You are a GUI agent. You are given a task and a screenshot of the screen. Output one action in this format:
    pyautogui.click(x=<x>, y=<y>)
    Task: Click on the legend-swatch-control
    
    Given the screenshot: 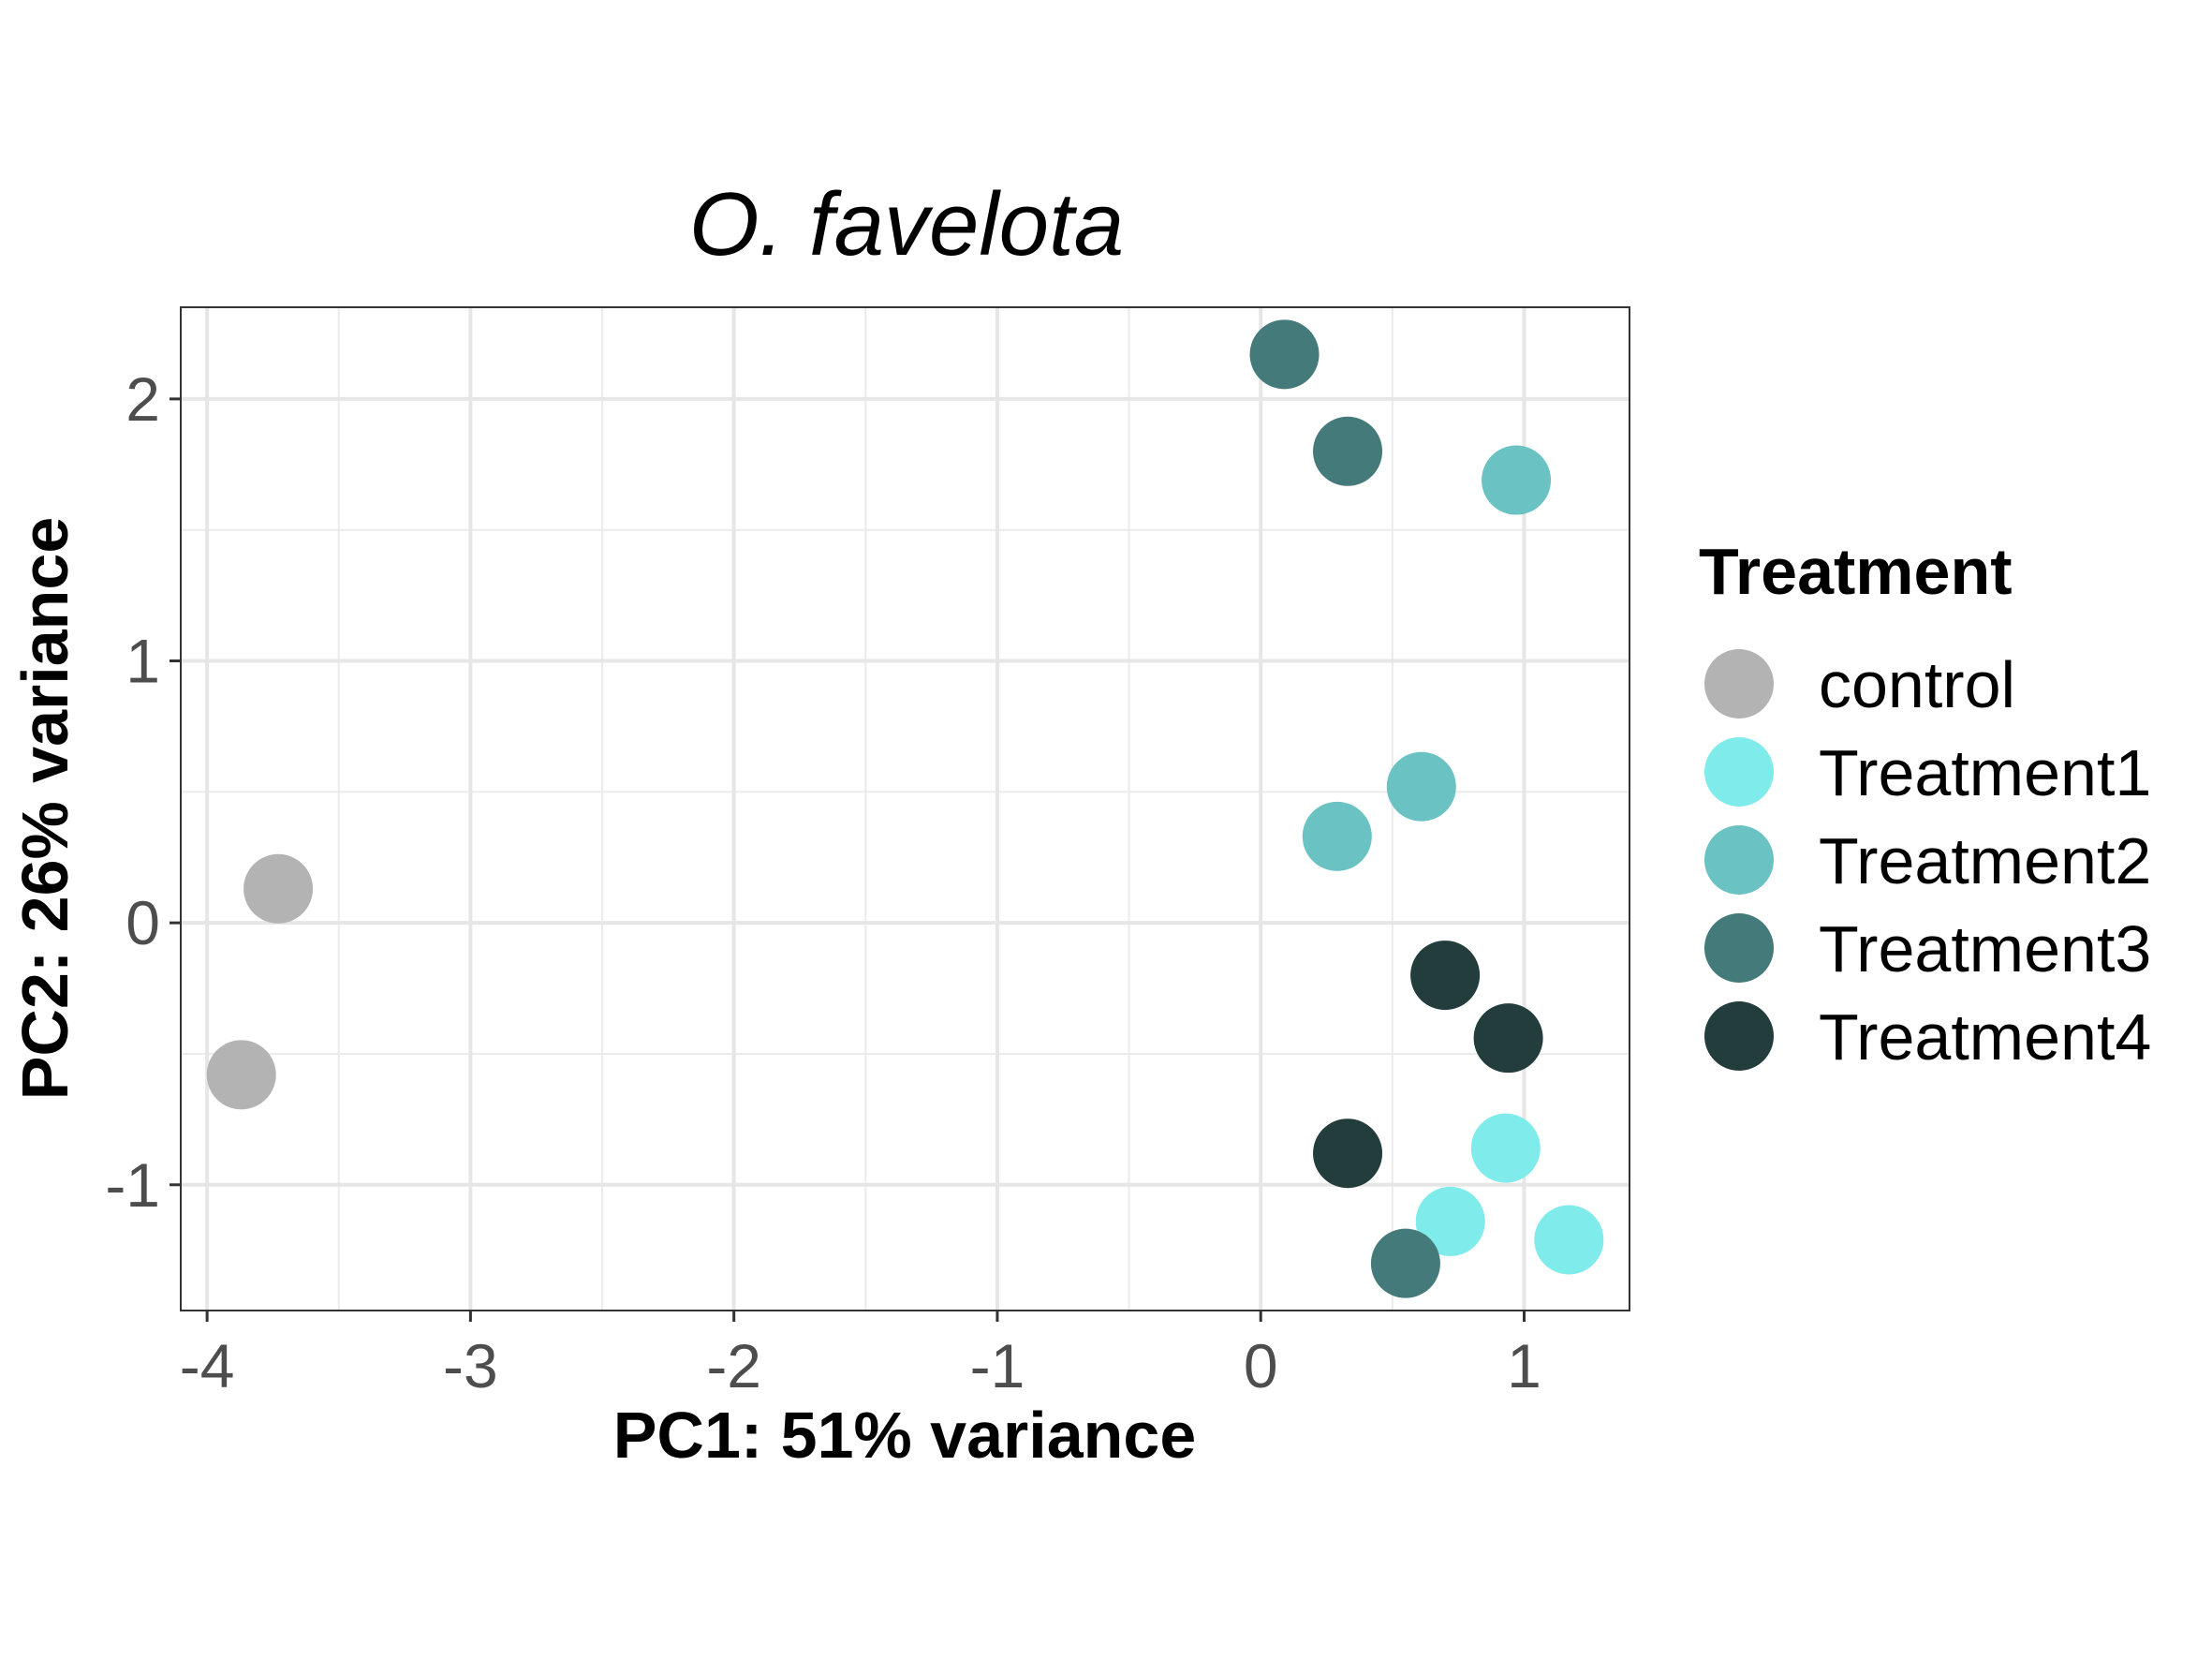 What is the action you would take?
    pyautogui.click(x=1739, y=684)
    